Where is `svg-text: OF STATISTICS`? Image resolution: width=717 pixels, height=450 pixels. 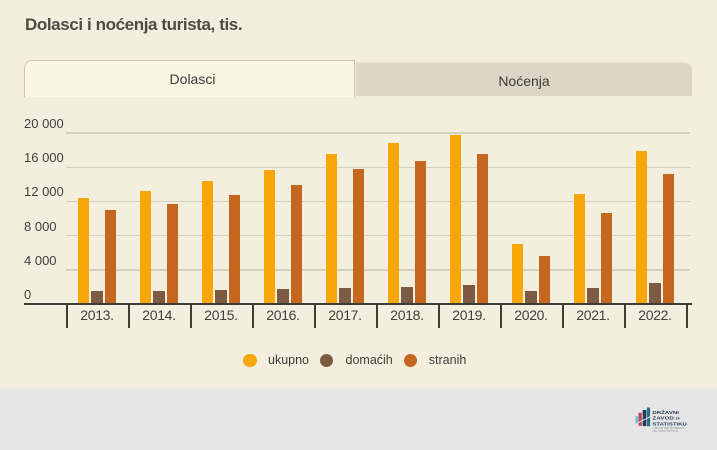
svg-text: OF STATISTICS is located at coordinates (665, 431).